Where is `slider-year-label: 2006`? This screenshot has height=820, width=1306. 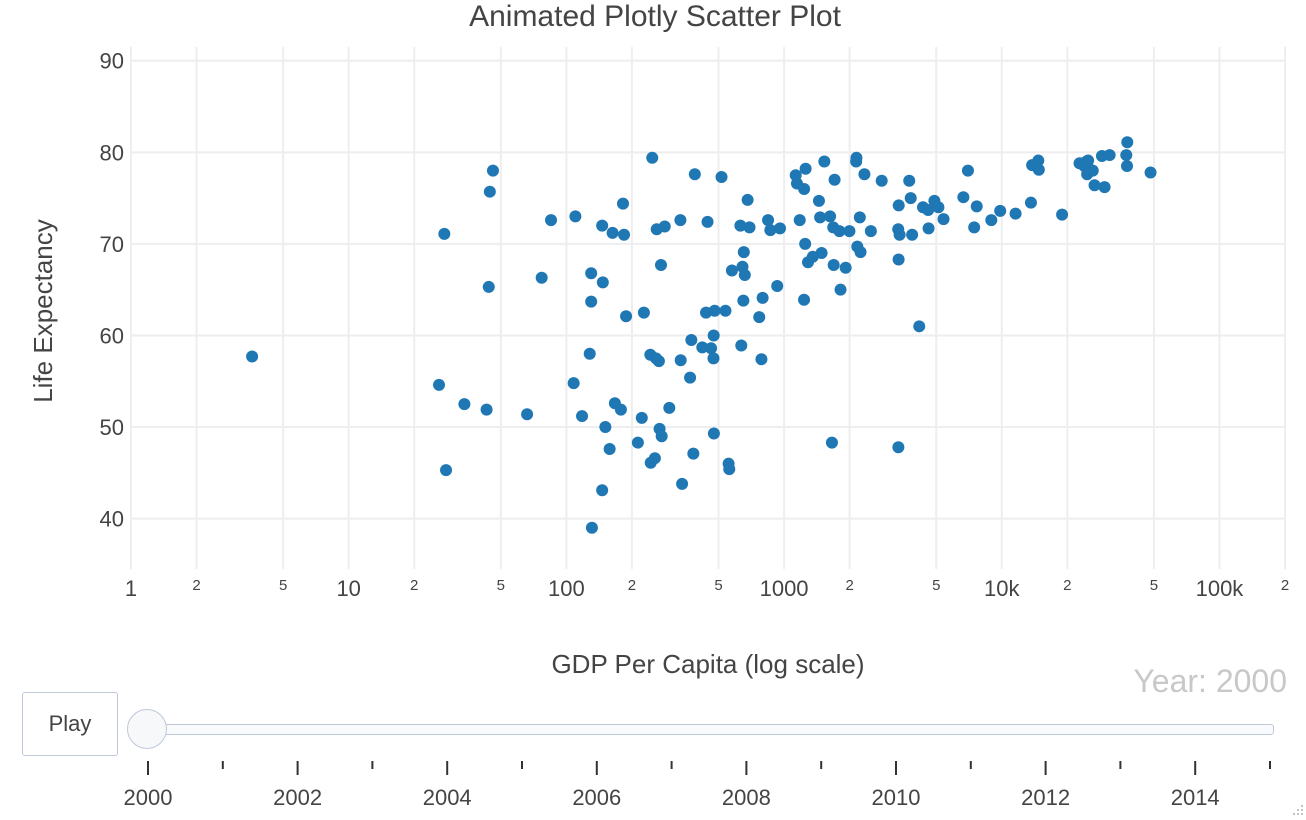
slider-year-label: 2006 is located at coordinates (596, 797).